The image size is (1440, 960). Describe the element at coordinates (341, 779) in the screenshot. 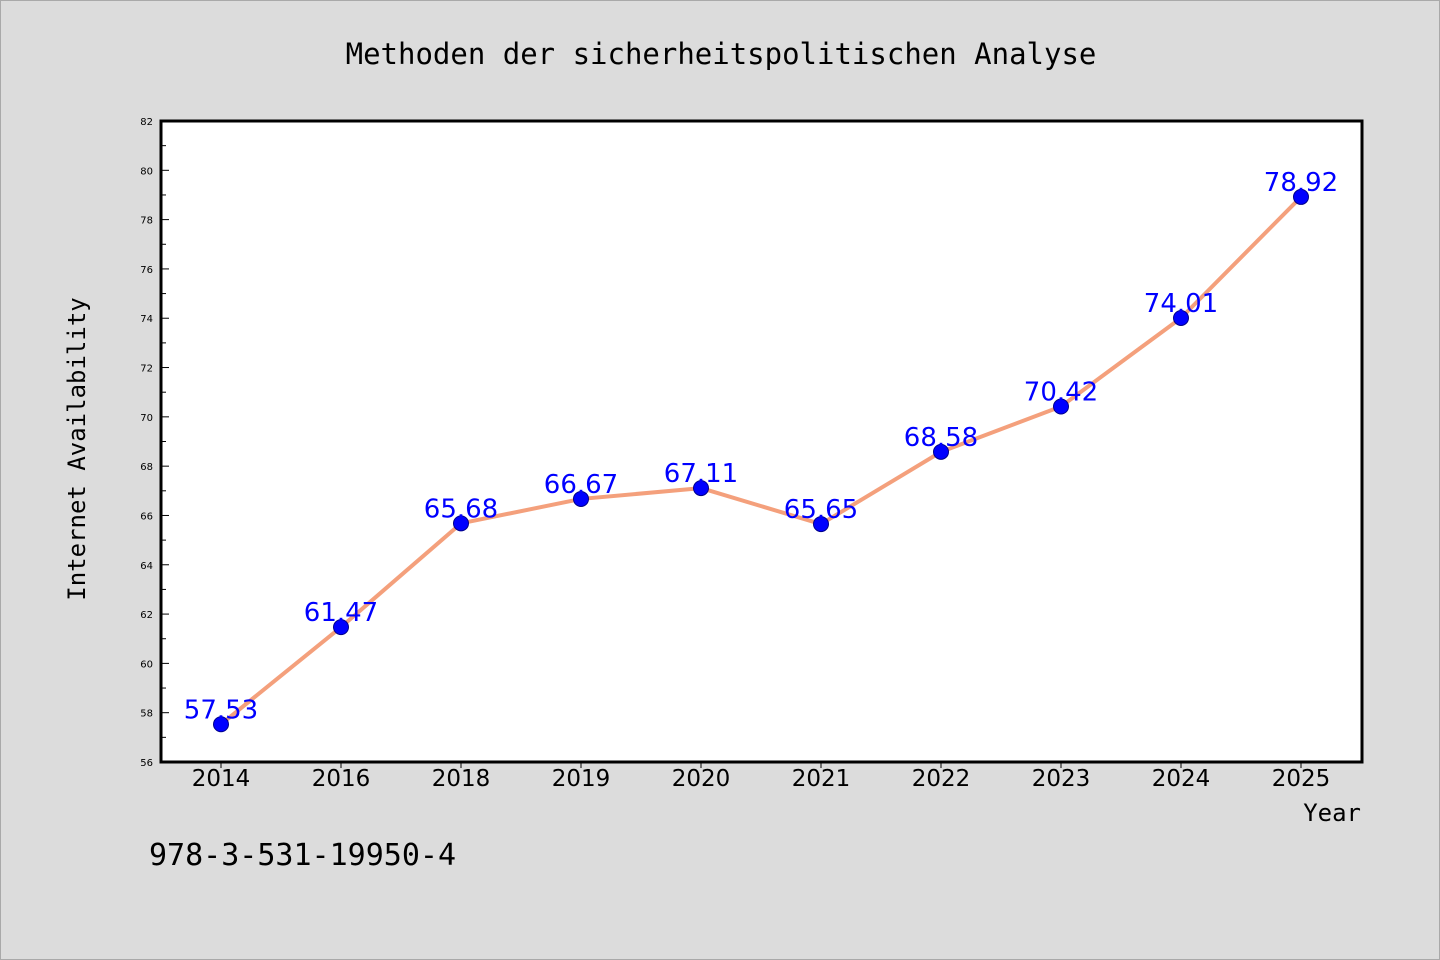

I see `x-tick-label: 2016` at that location.